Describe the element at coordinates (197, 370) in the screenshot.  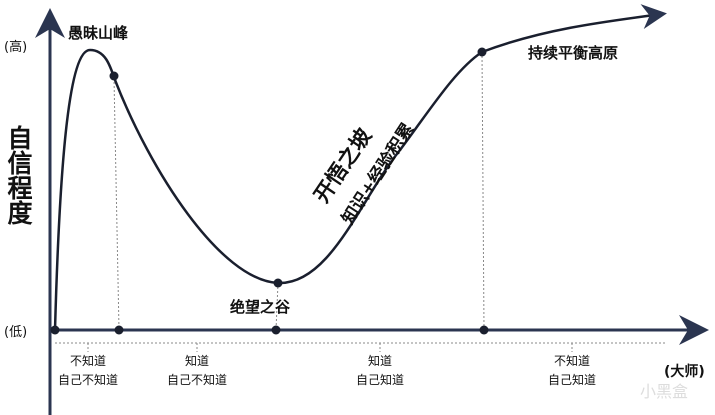
I see `phase-label: 知道 自己不知道` at that location.